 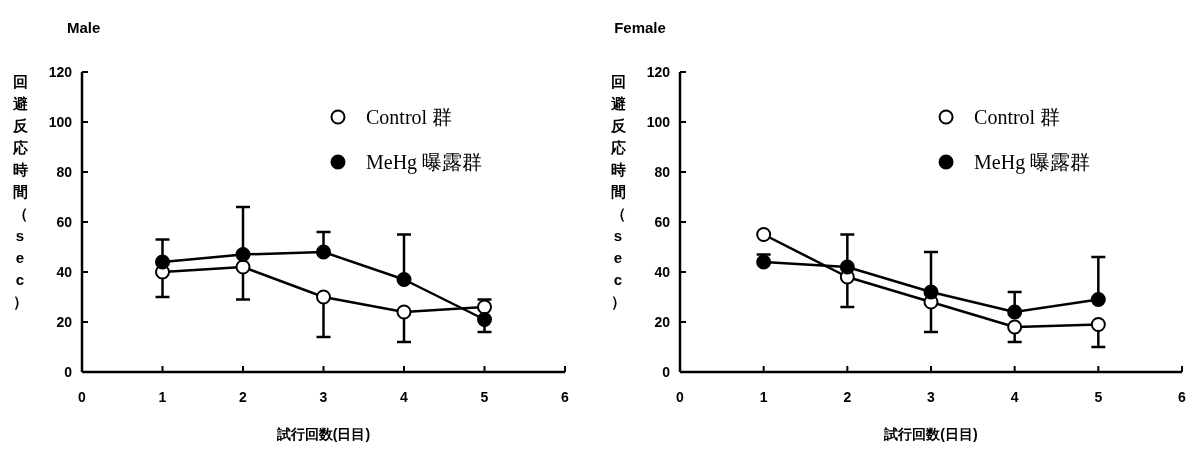 I want to click on chart-title: Male, so click(x=84, y=27).